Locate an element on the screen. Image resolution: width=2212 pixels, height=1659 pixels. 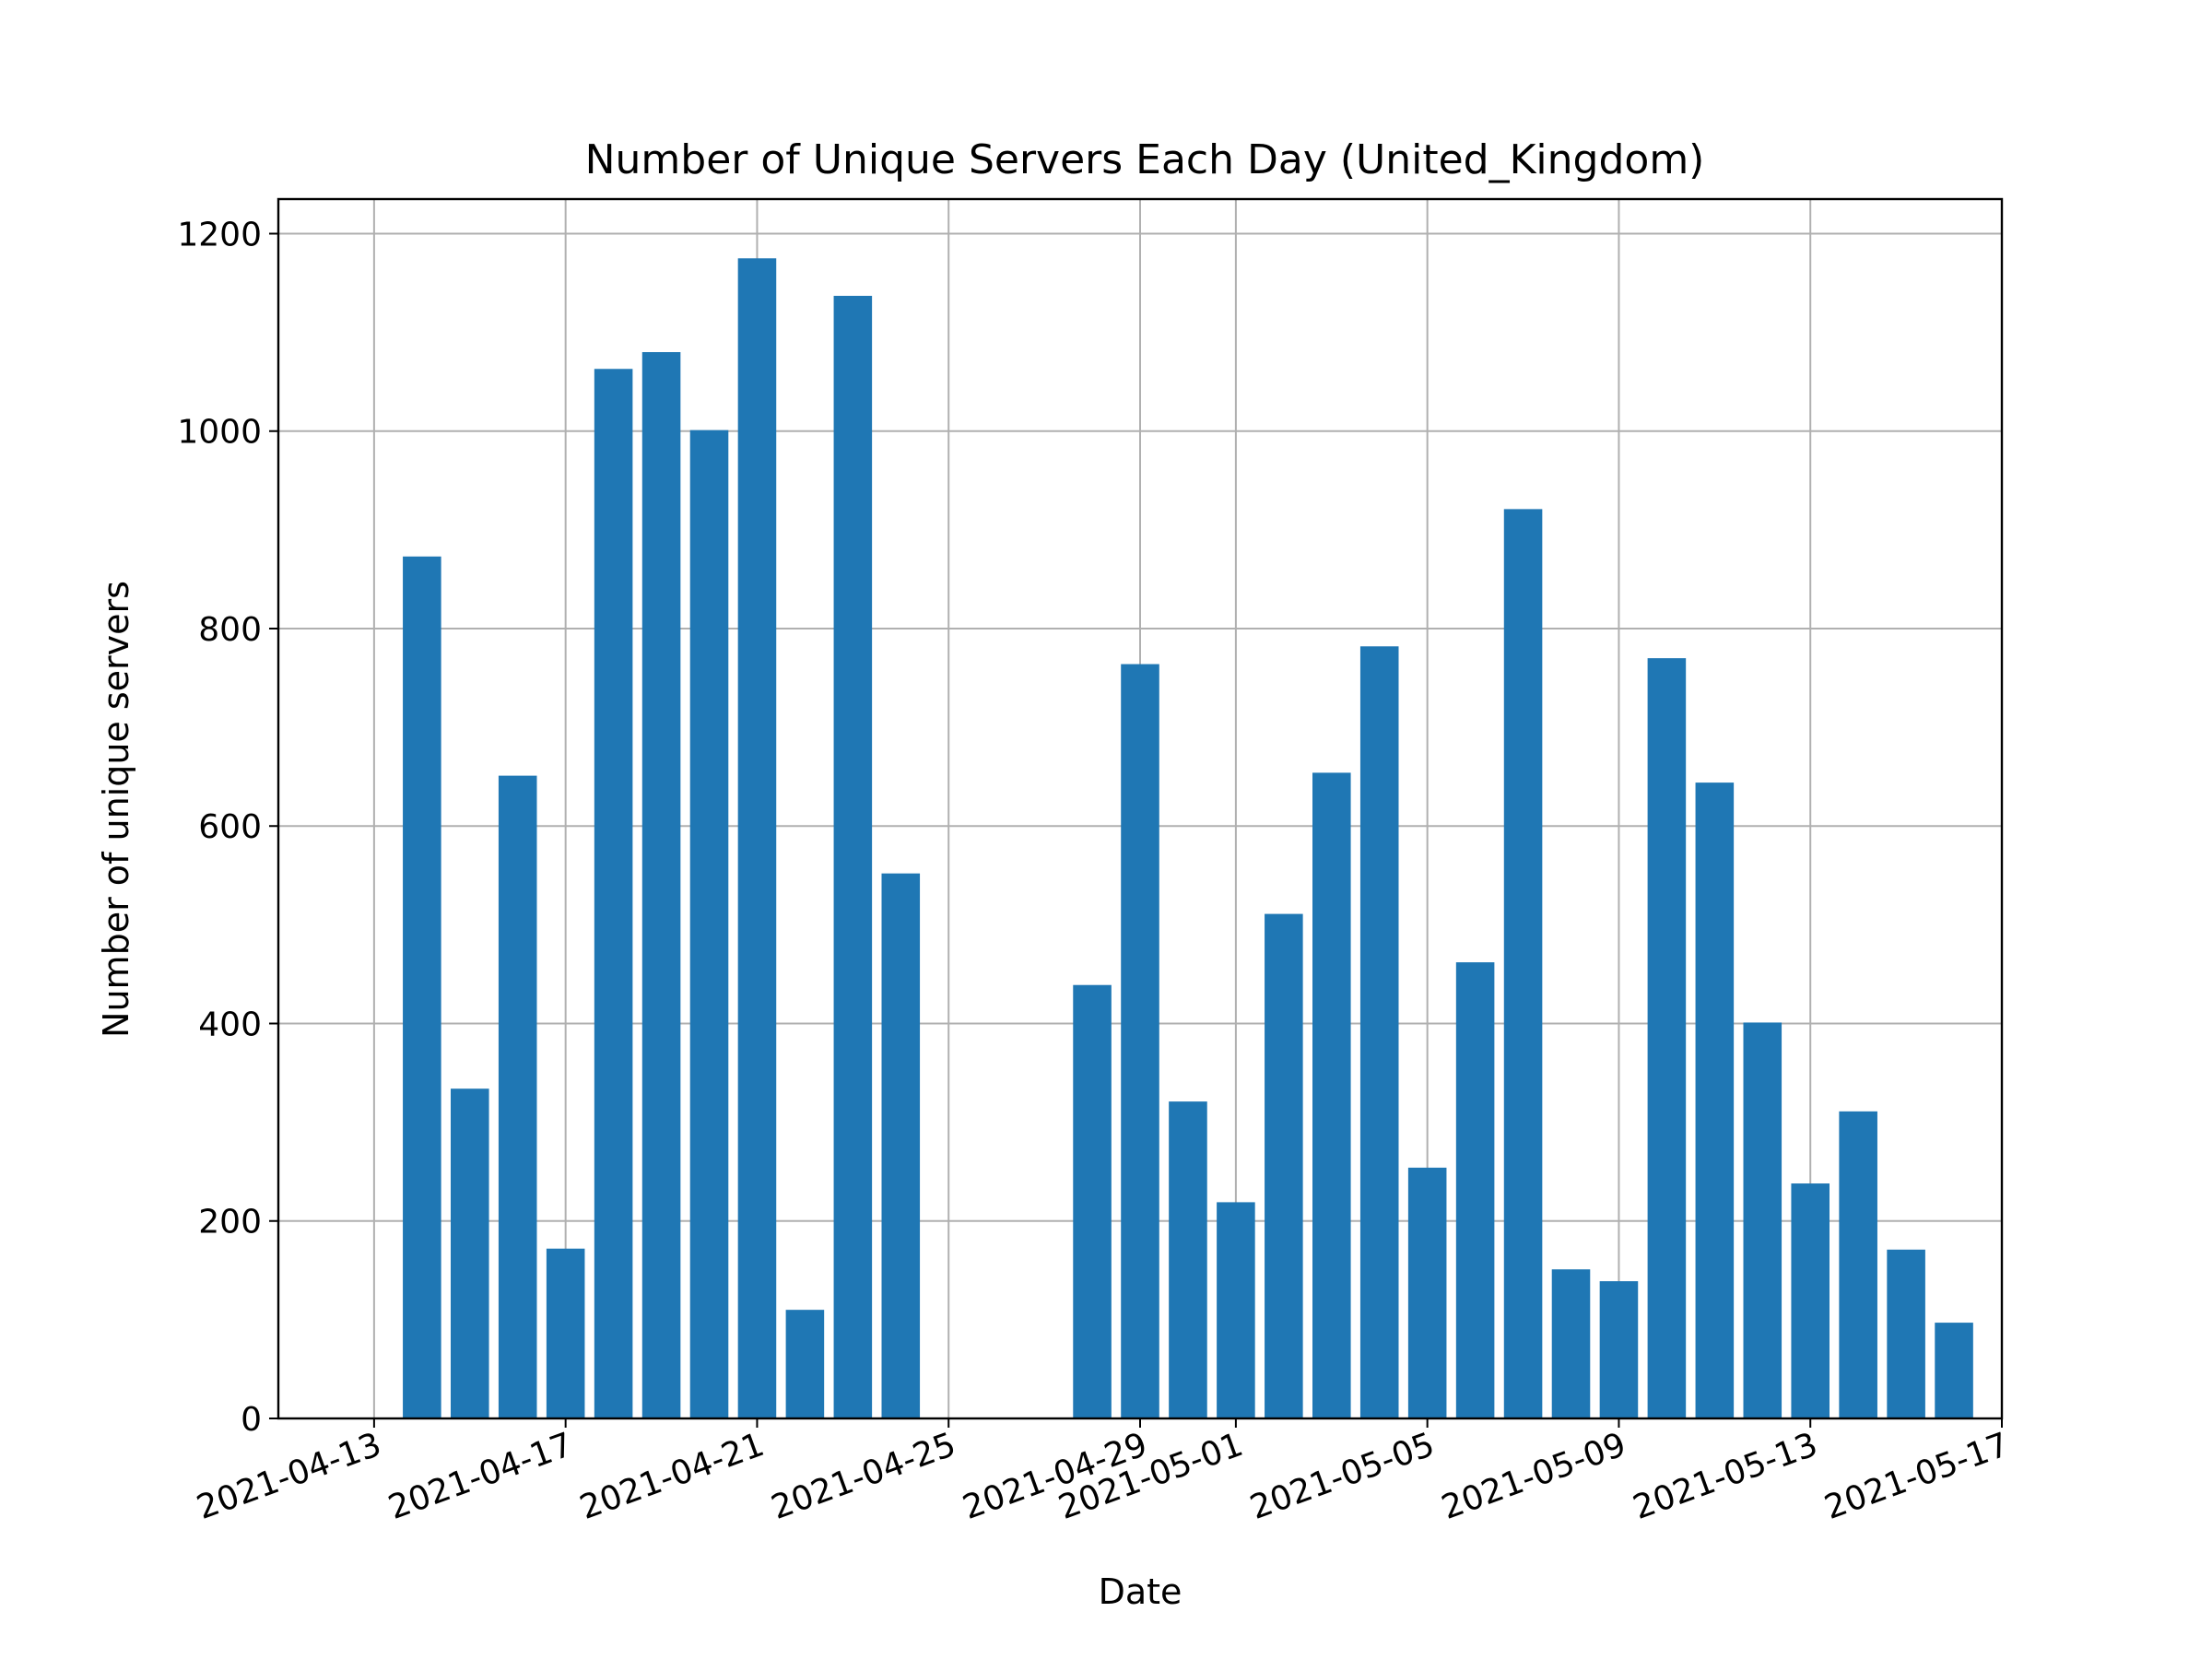
y-tick-label: 1200 is located at coordinates (219, 234).